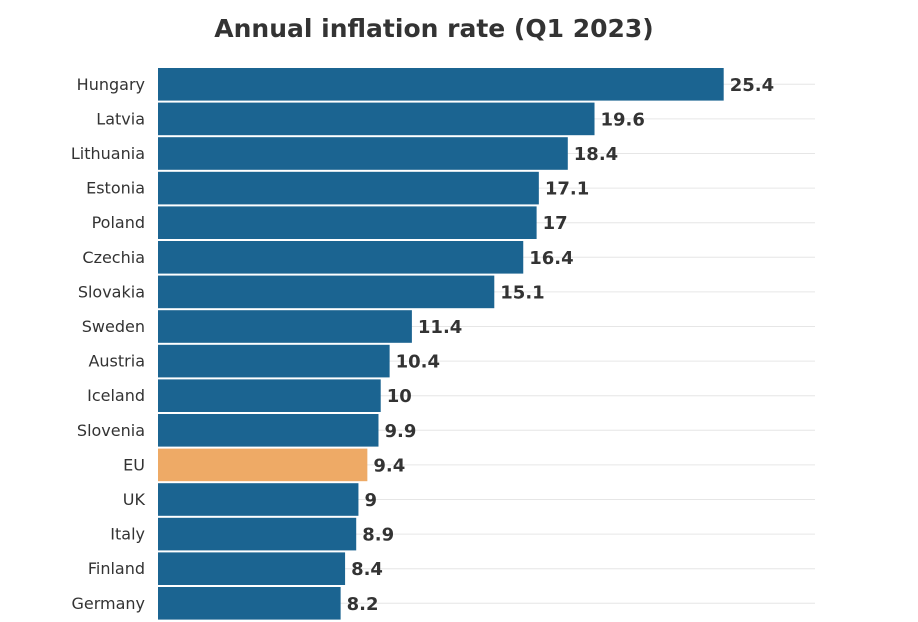 Image resolution: width=918 pixels, height=622 pixels. I want to click on bar-uk, so click(258, 499).